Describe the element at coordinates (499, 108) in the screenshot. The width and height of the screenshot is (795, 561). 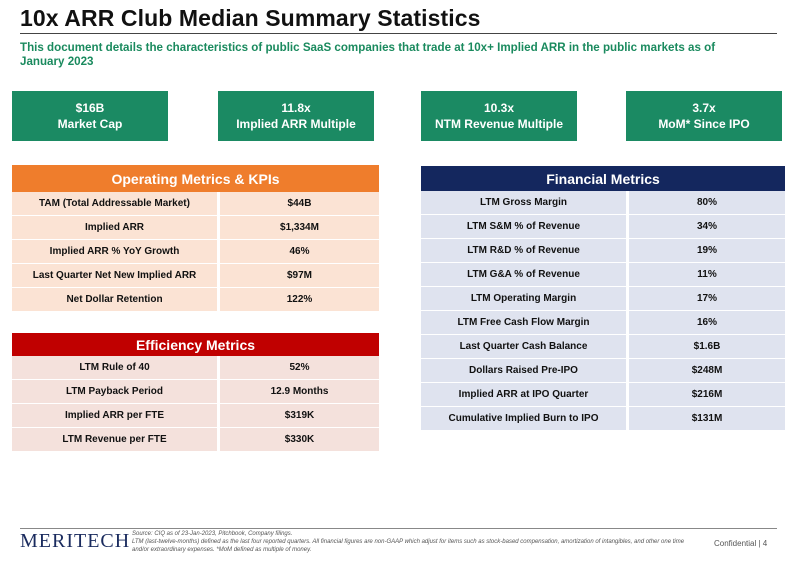
I see `kpi-value: 10.3x` at that location.